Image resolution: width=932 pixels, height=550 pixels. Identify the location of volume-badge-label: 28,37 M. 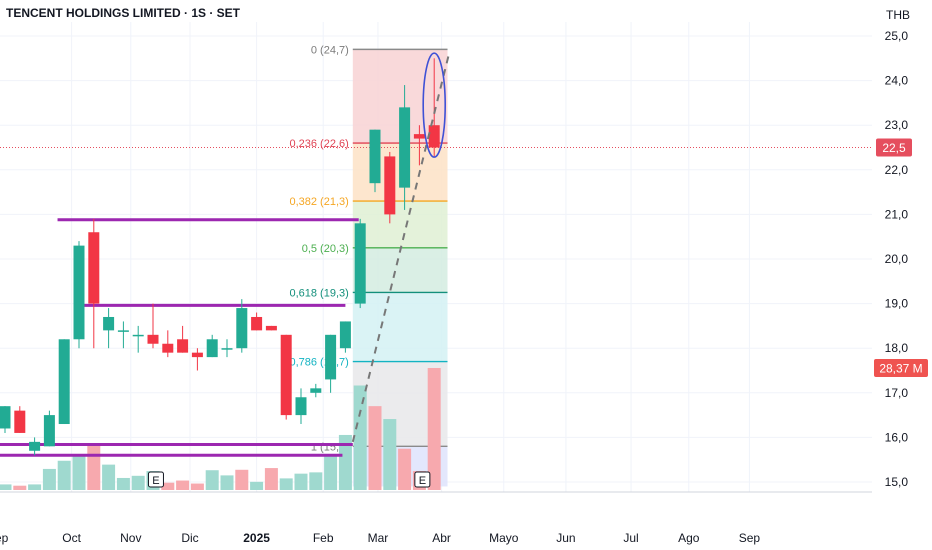
(900, 369).